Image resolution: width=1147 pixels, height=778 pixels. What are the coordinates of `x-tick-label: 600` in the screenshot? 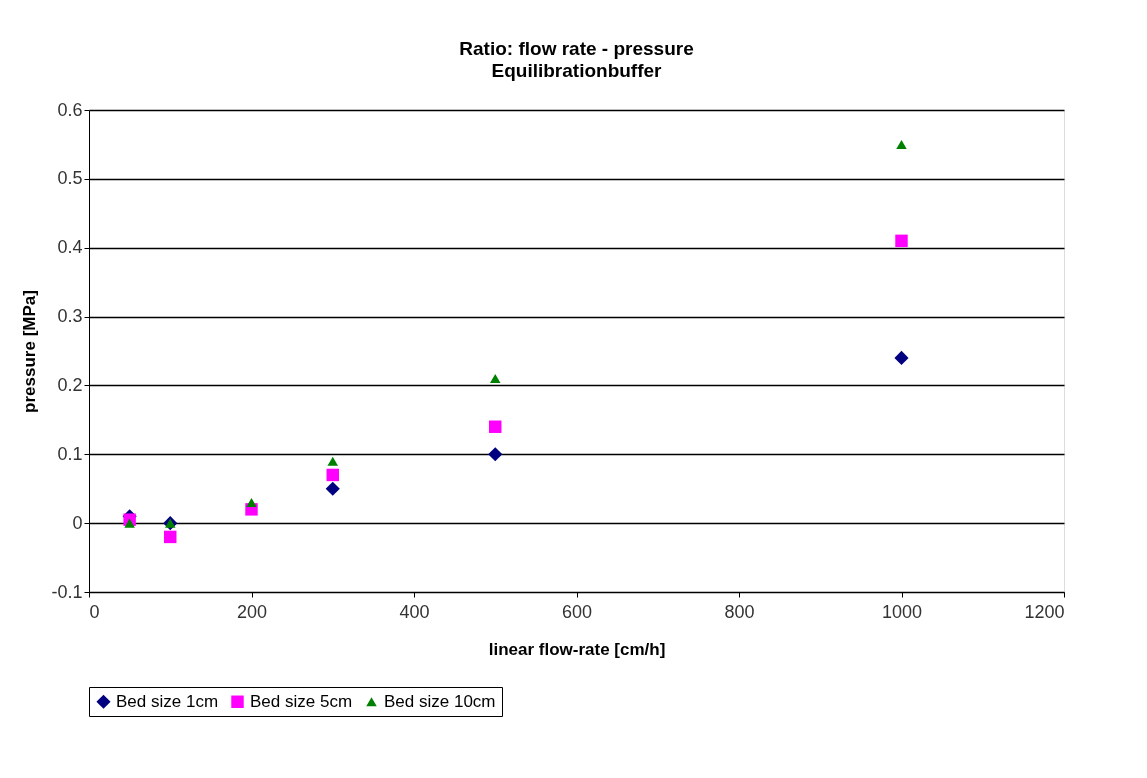 It's located at (577, 611).